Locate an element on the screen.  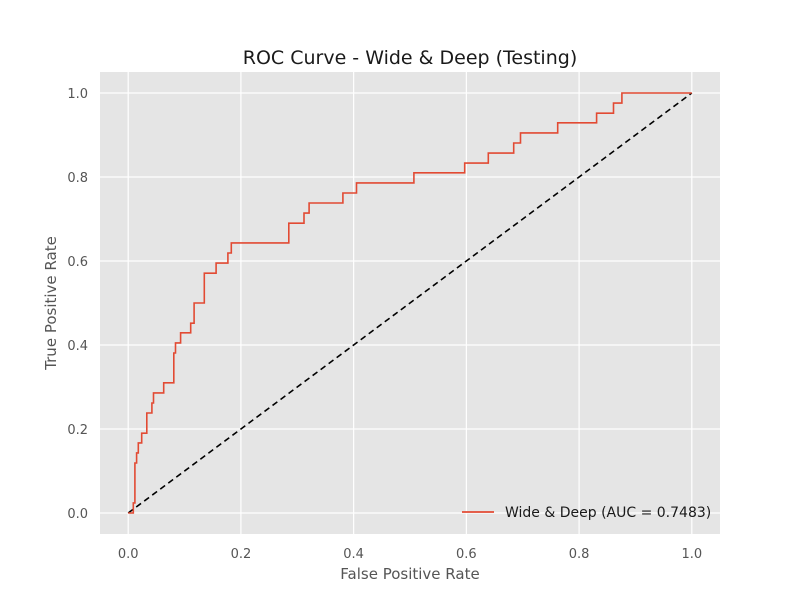
y-tick-label: 0.8 is located at coordinates (77, 178).